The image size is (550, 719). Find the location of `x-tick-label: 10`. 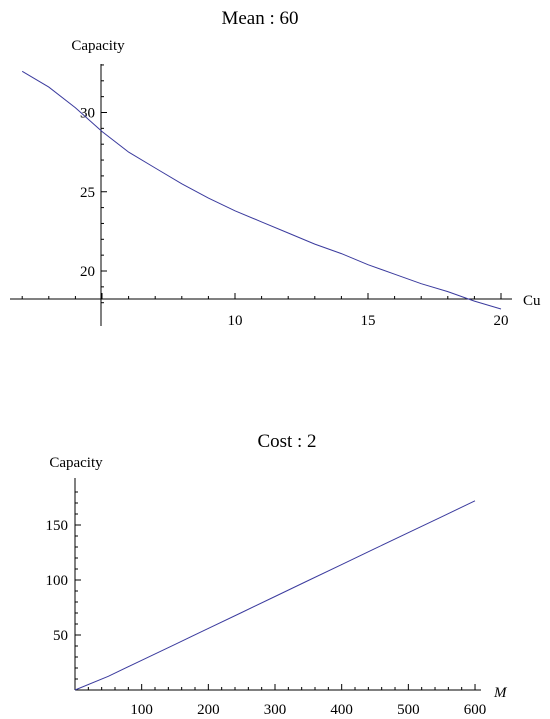

x-tick-label: 10 is located at coordinates (235, 321).